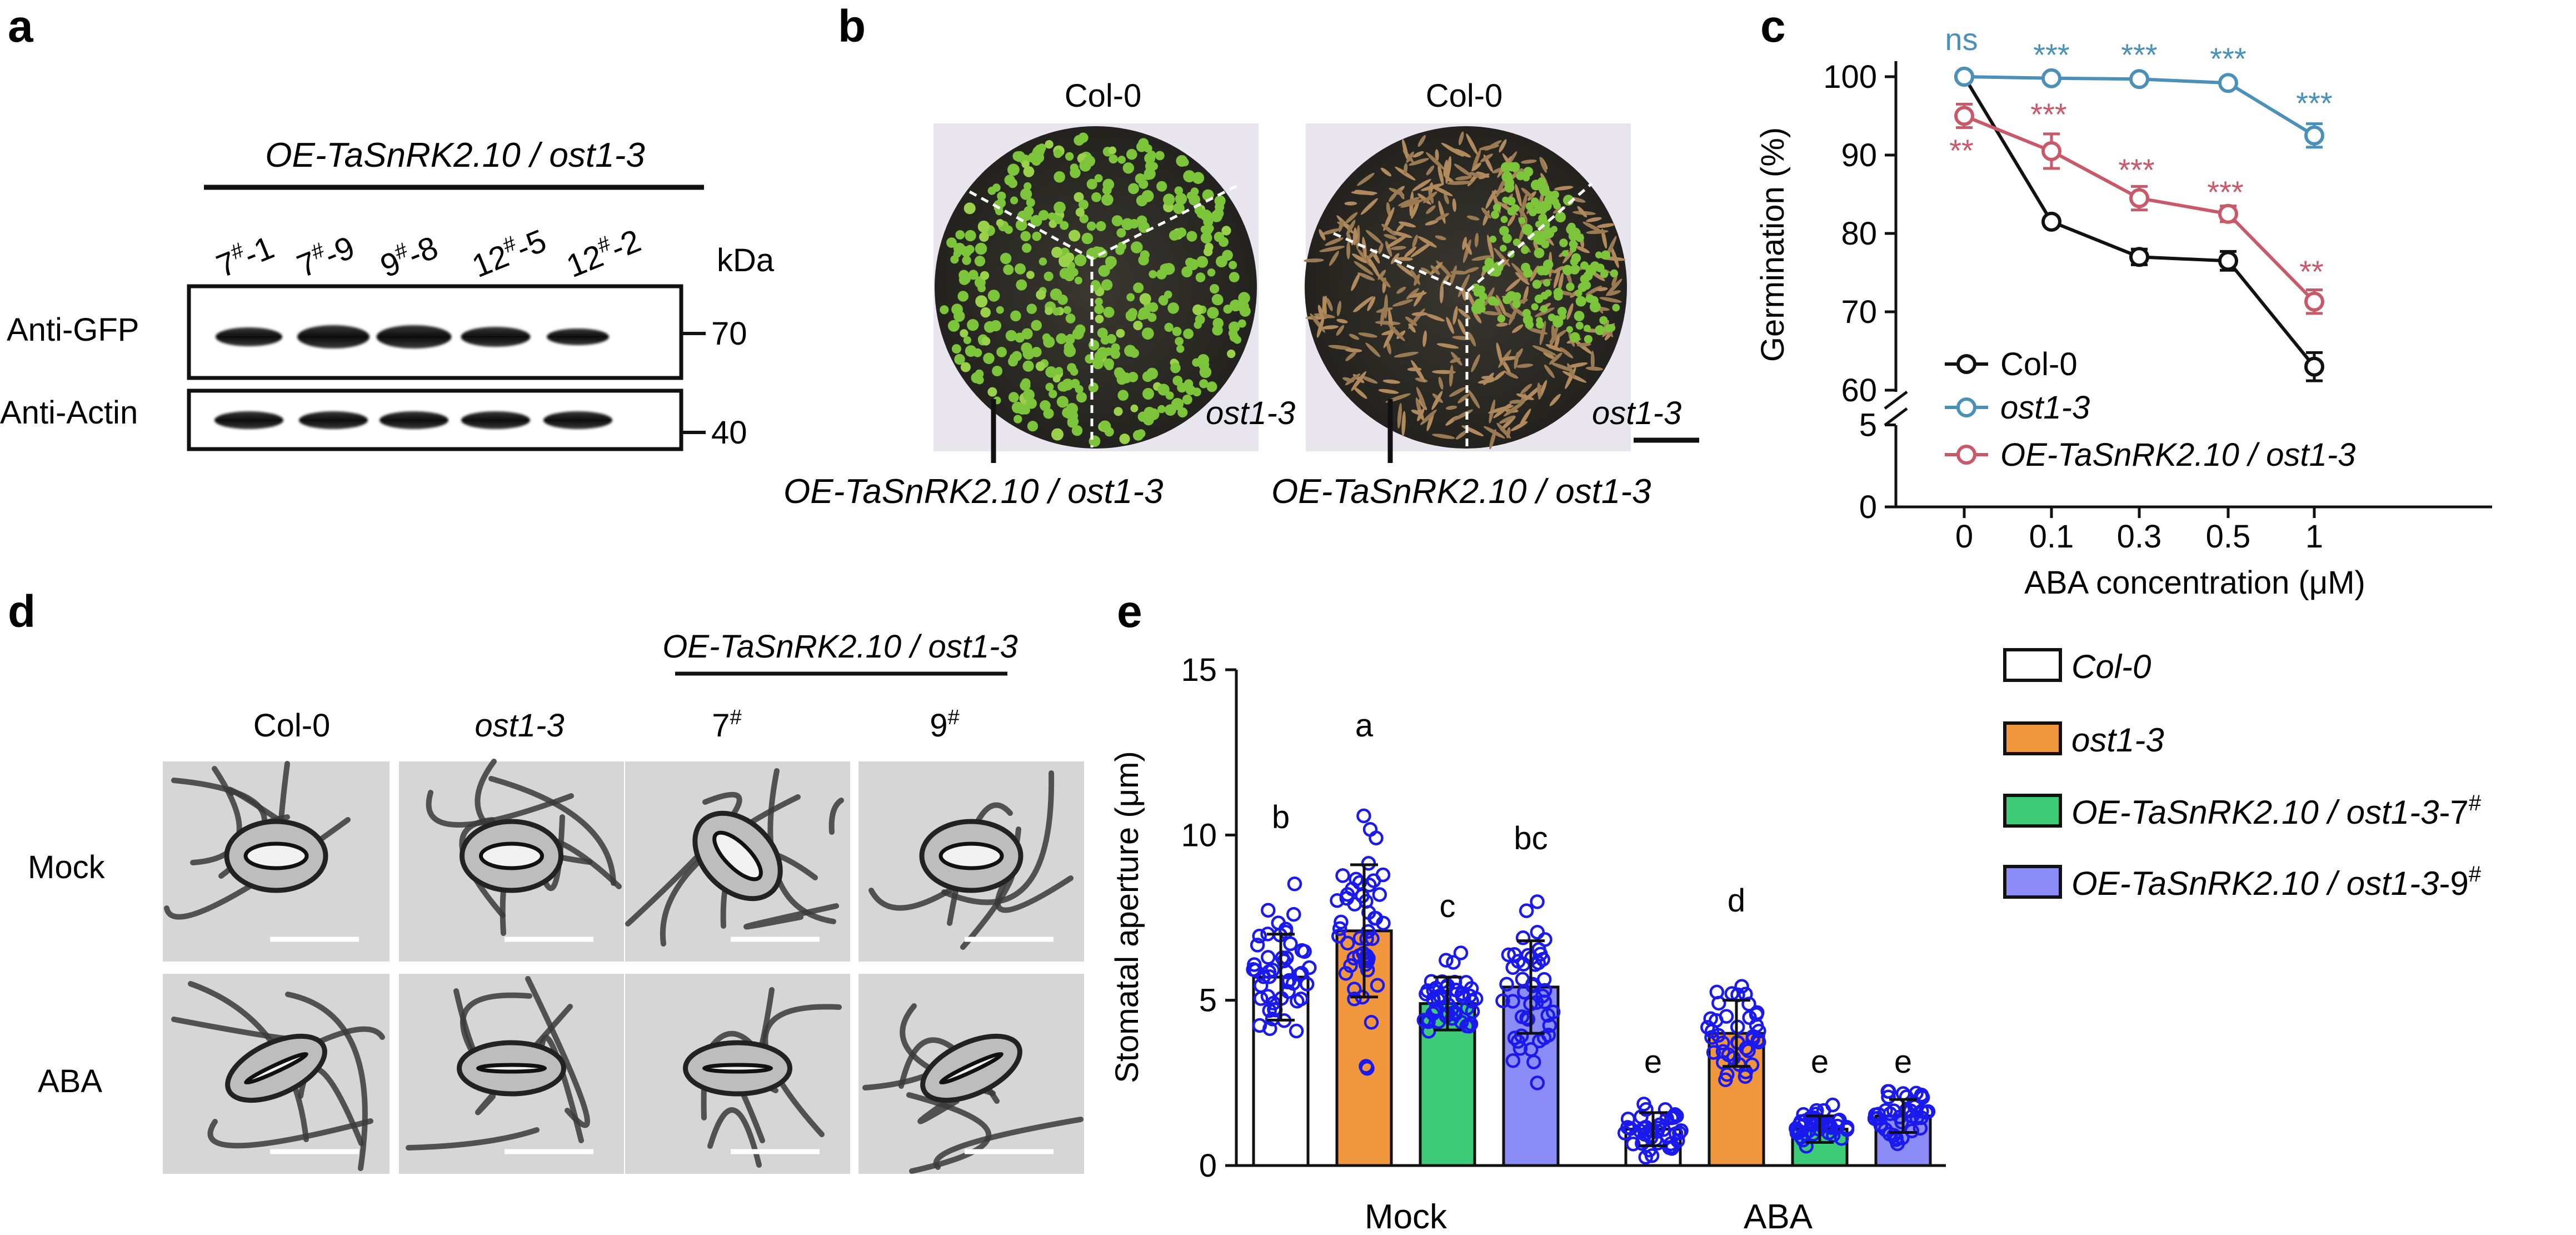 The width and height of the screenshot is (2576, 1235). Describe the element at coordinates (1779, 1215) in the screenshot. I see `group-label: ABA` at that location.